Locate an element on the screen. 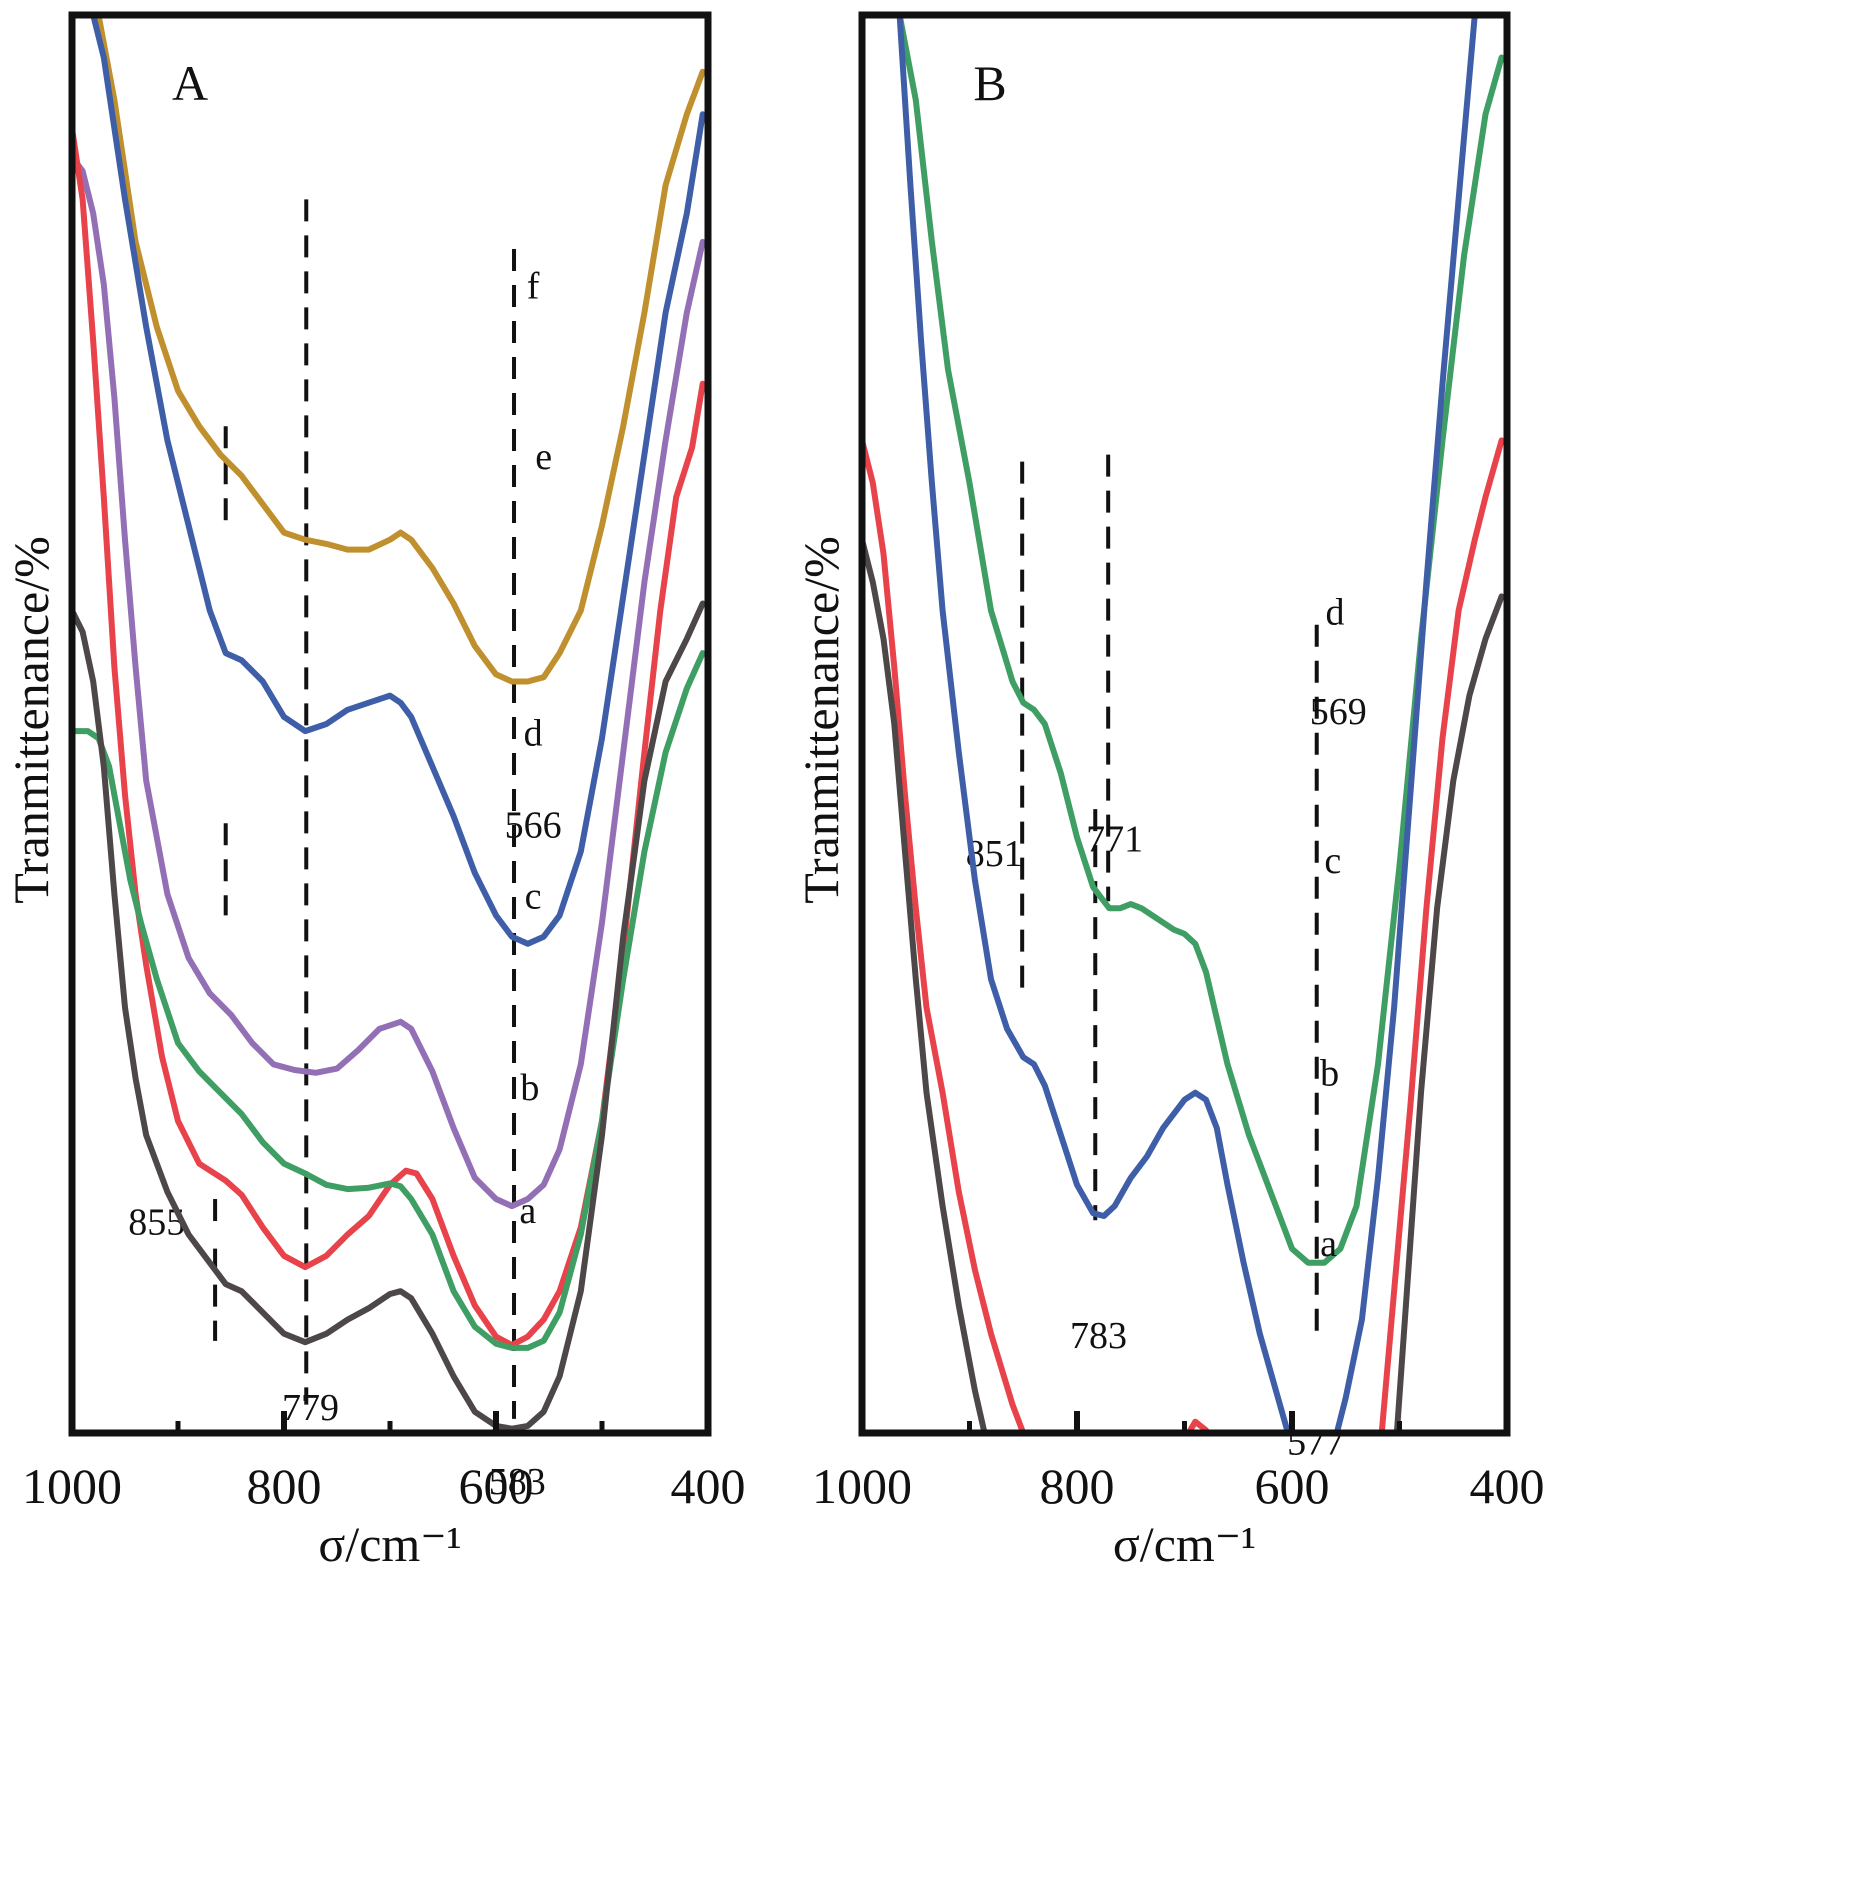 Image resolution: width=1865 pixels, height=1877 pixels. panel-label: A is located at coordinates (190, 83).